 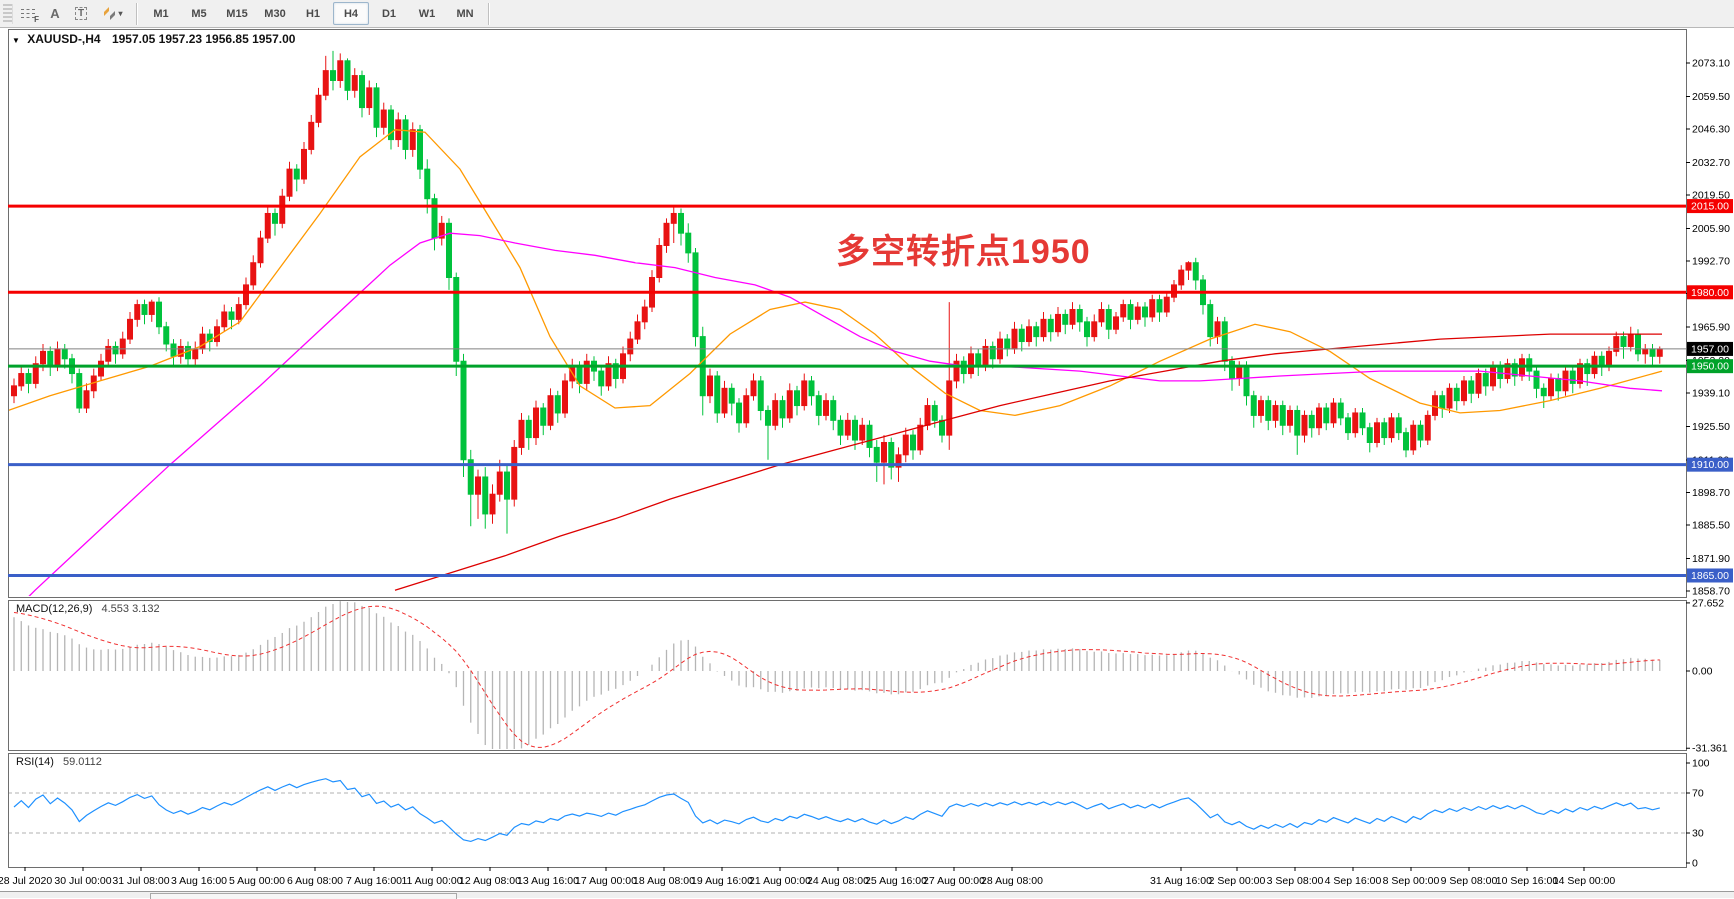 What do you see at coordinates (303, 896) in the screenshot?
I see `chart-tab` at bounding box center [303, 896].